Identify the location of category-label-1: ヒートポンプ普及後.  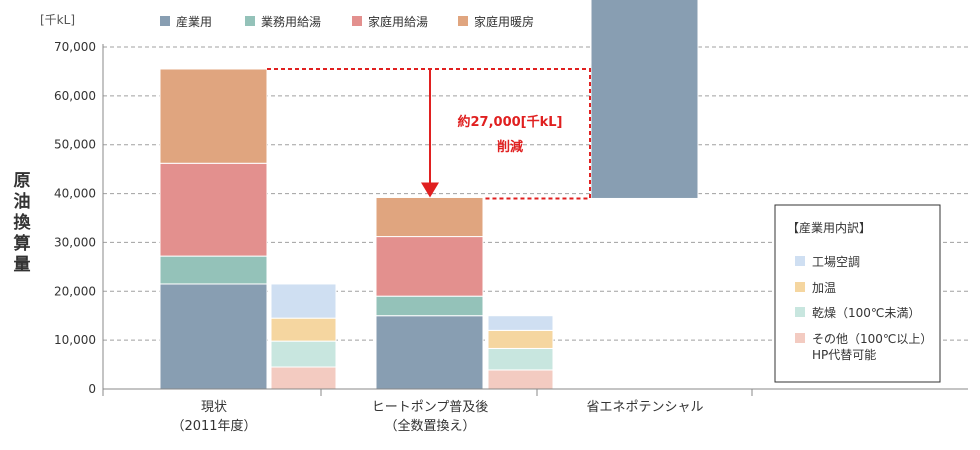
(430, 407).